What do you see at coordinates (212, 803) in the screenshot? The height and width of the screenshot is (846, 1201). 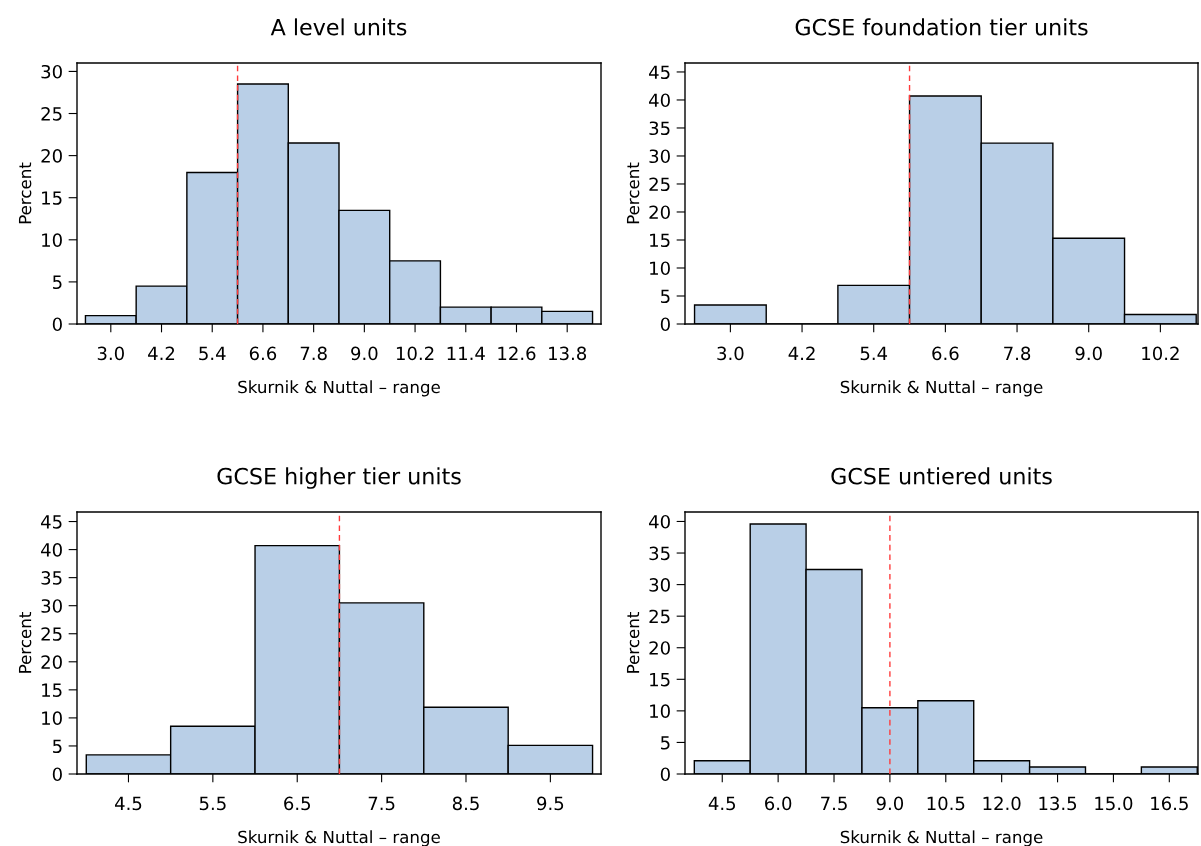 I see `x-tick-label: 5.5` at bounding box center [212, 803].